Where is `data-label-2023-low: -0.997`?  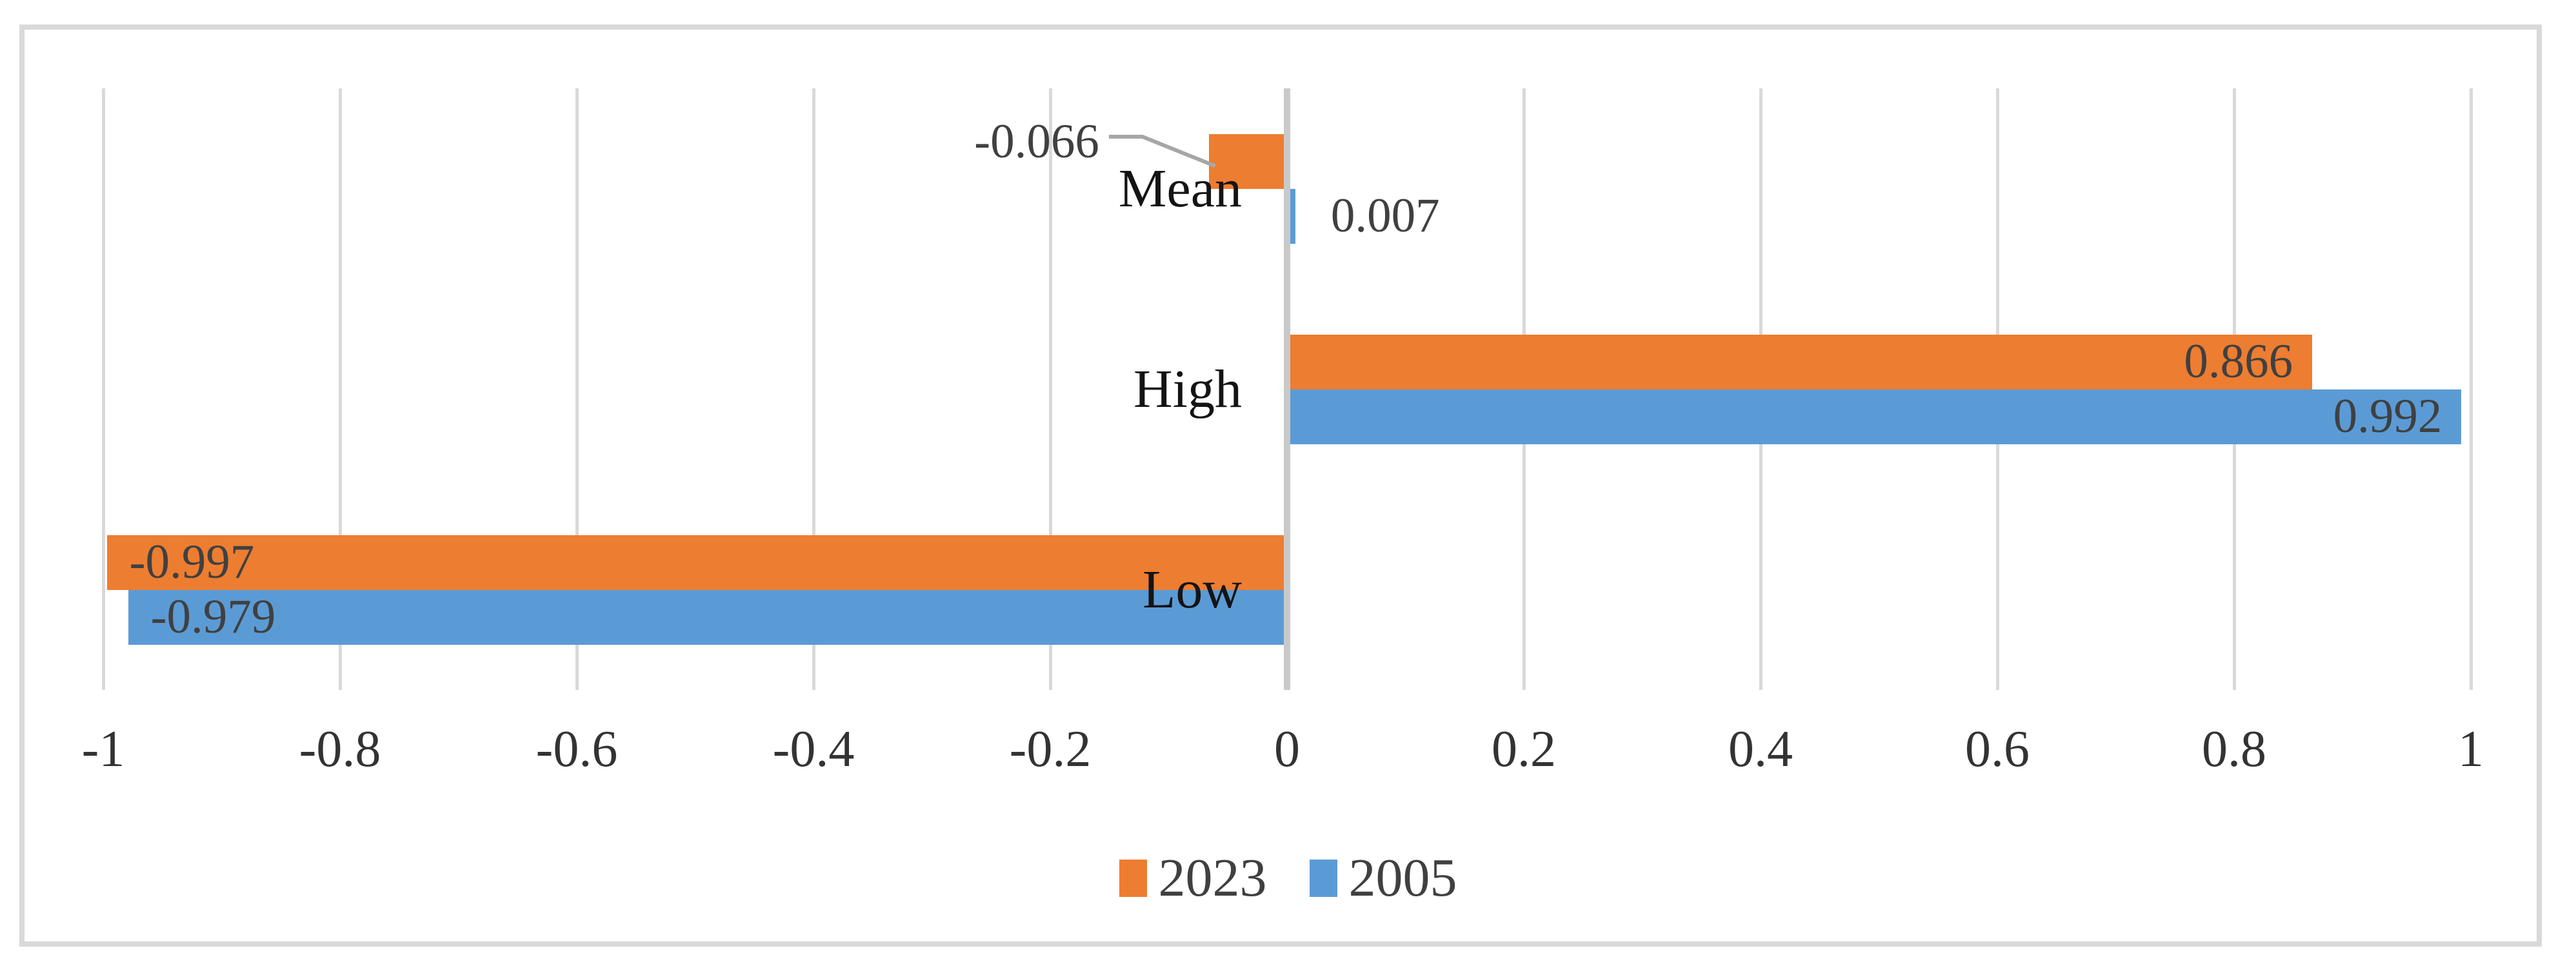
data-label-2023-low: -0.997 is located at coordinates (192, 562).